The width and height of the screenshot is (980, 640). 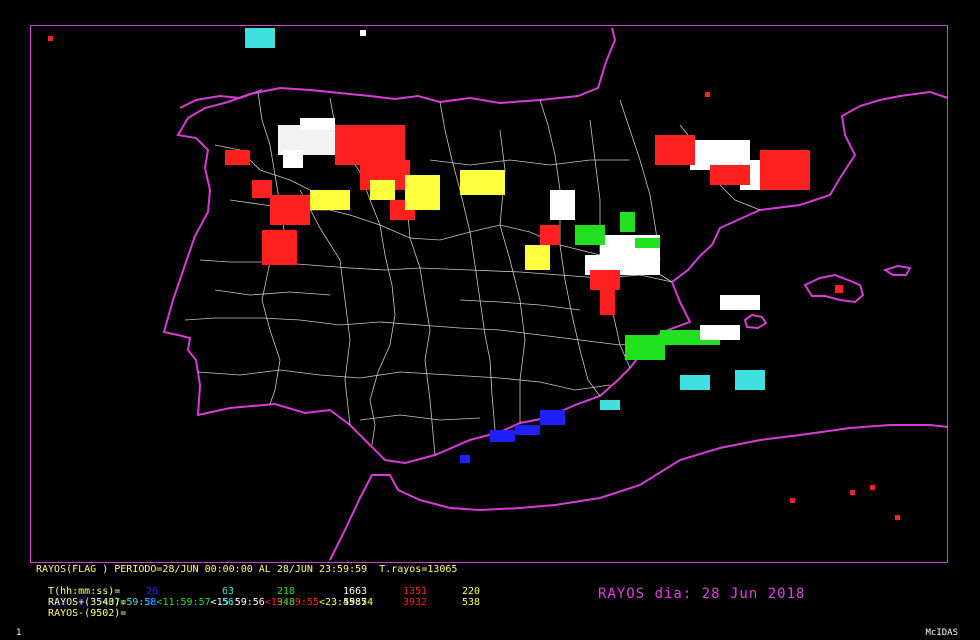 I want to click on negative-value-6: 538, so click(x=471, y=602).